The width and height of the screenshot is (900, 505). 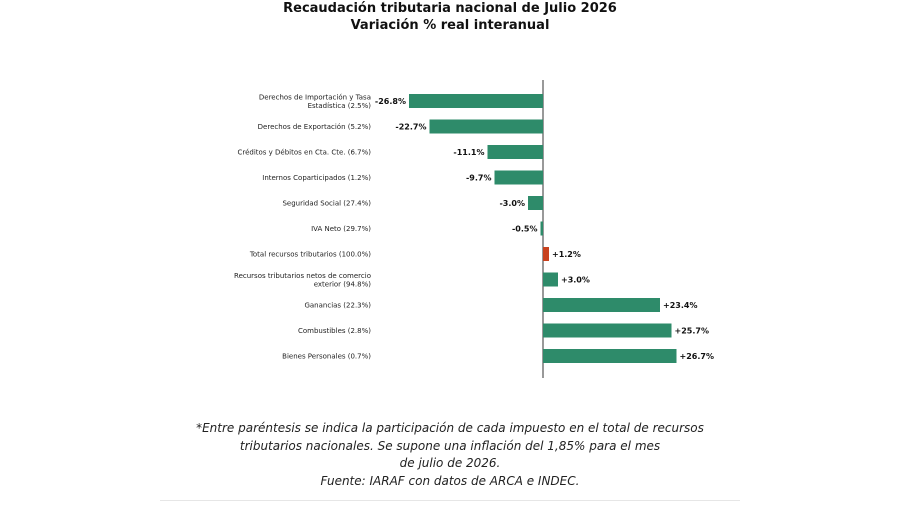 I want to click on category-label-9: Combustibles (2.8%), so click(x=334, y=331).